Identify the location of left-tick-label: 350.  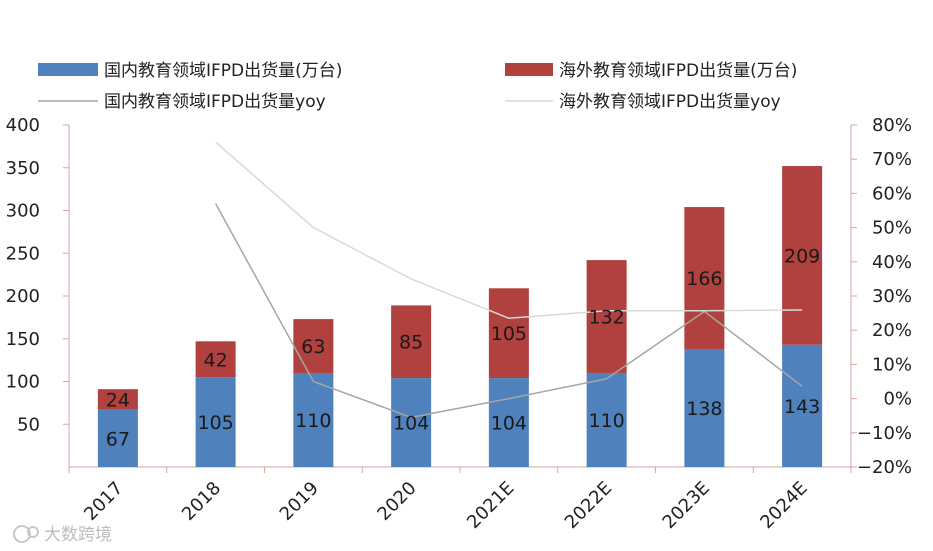
(23, 168).